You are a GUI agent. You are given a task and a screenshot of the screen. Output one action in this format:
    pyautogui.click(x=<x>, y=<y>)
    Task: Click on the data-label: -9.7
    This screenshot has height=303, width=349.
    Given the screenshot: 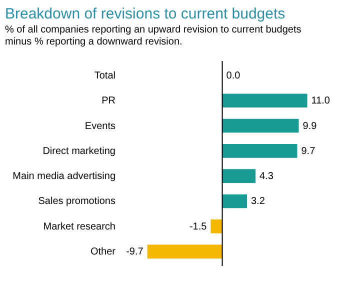 What is the action you would take?
    pyautogui.click(x=135, y=252)
    